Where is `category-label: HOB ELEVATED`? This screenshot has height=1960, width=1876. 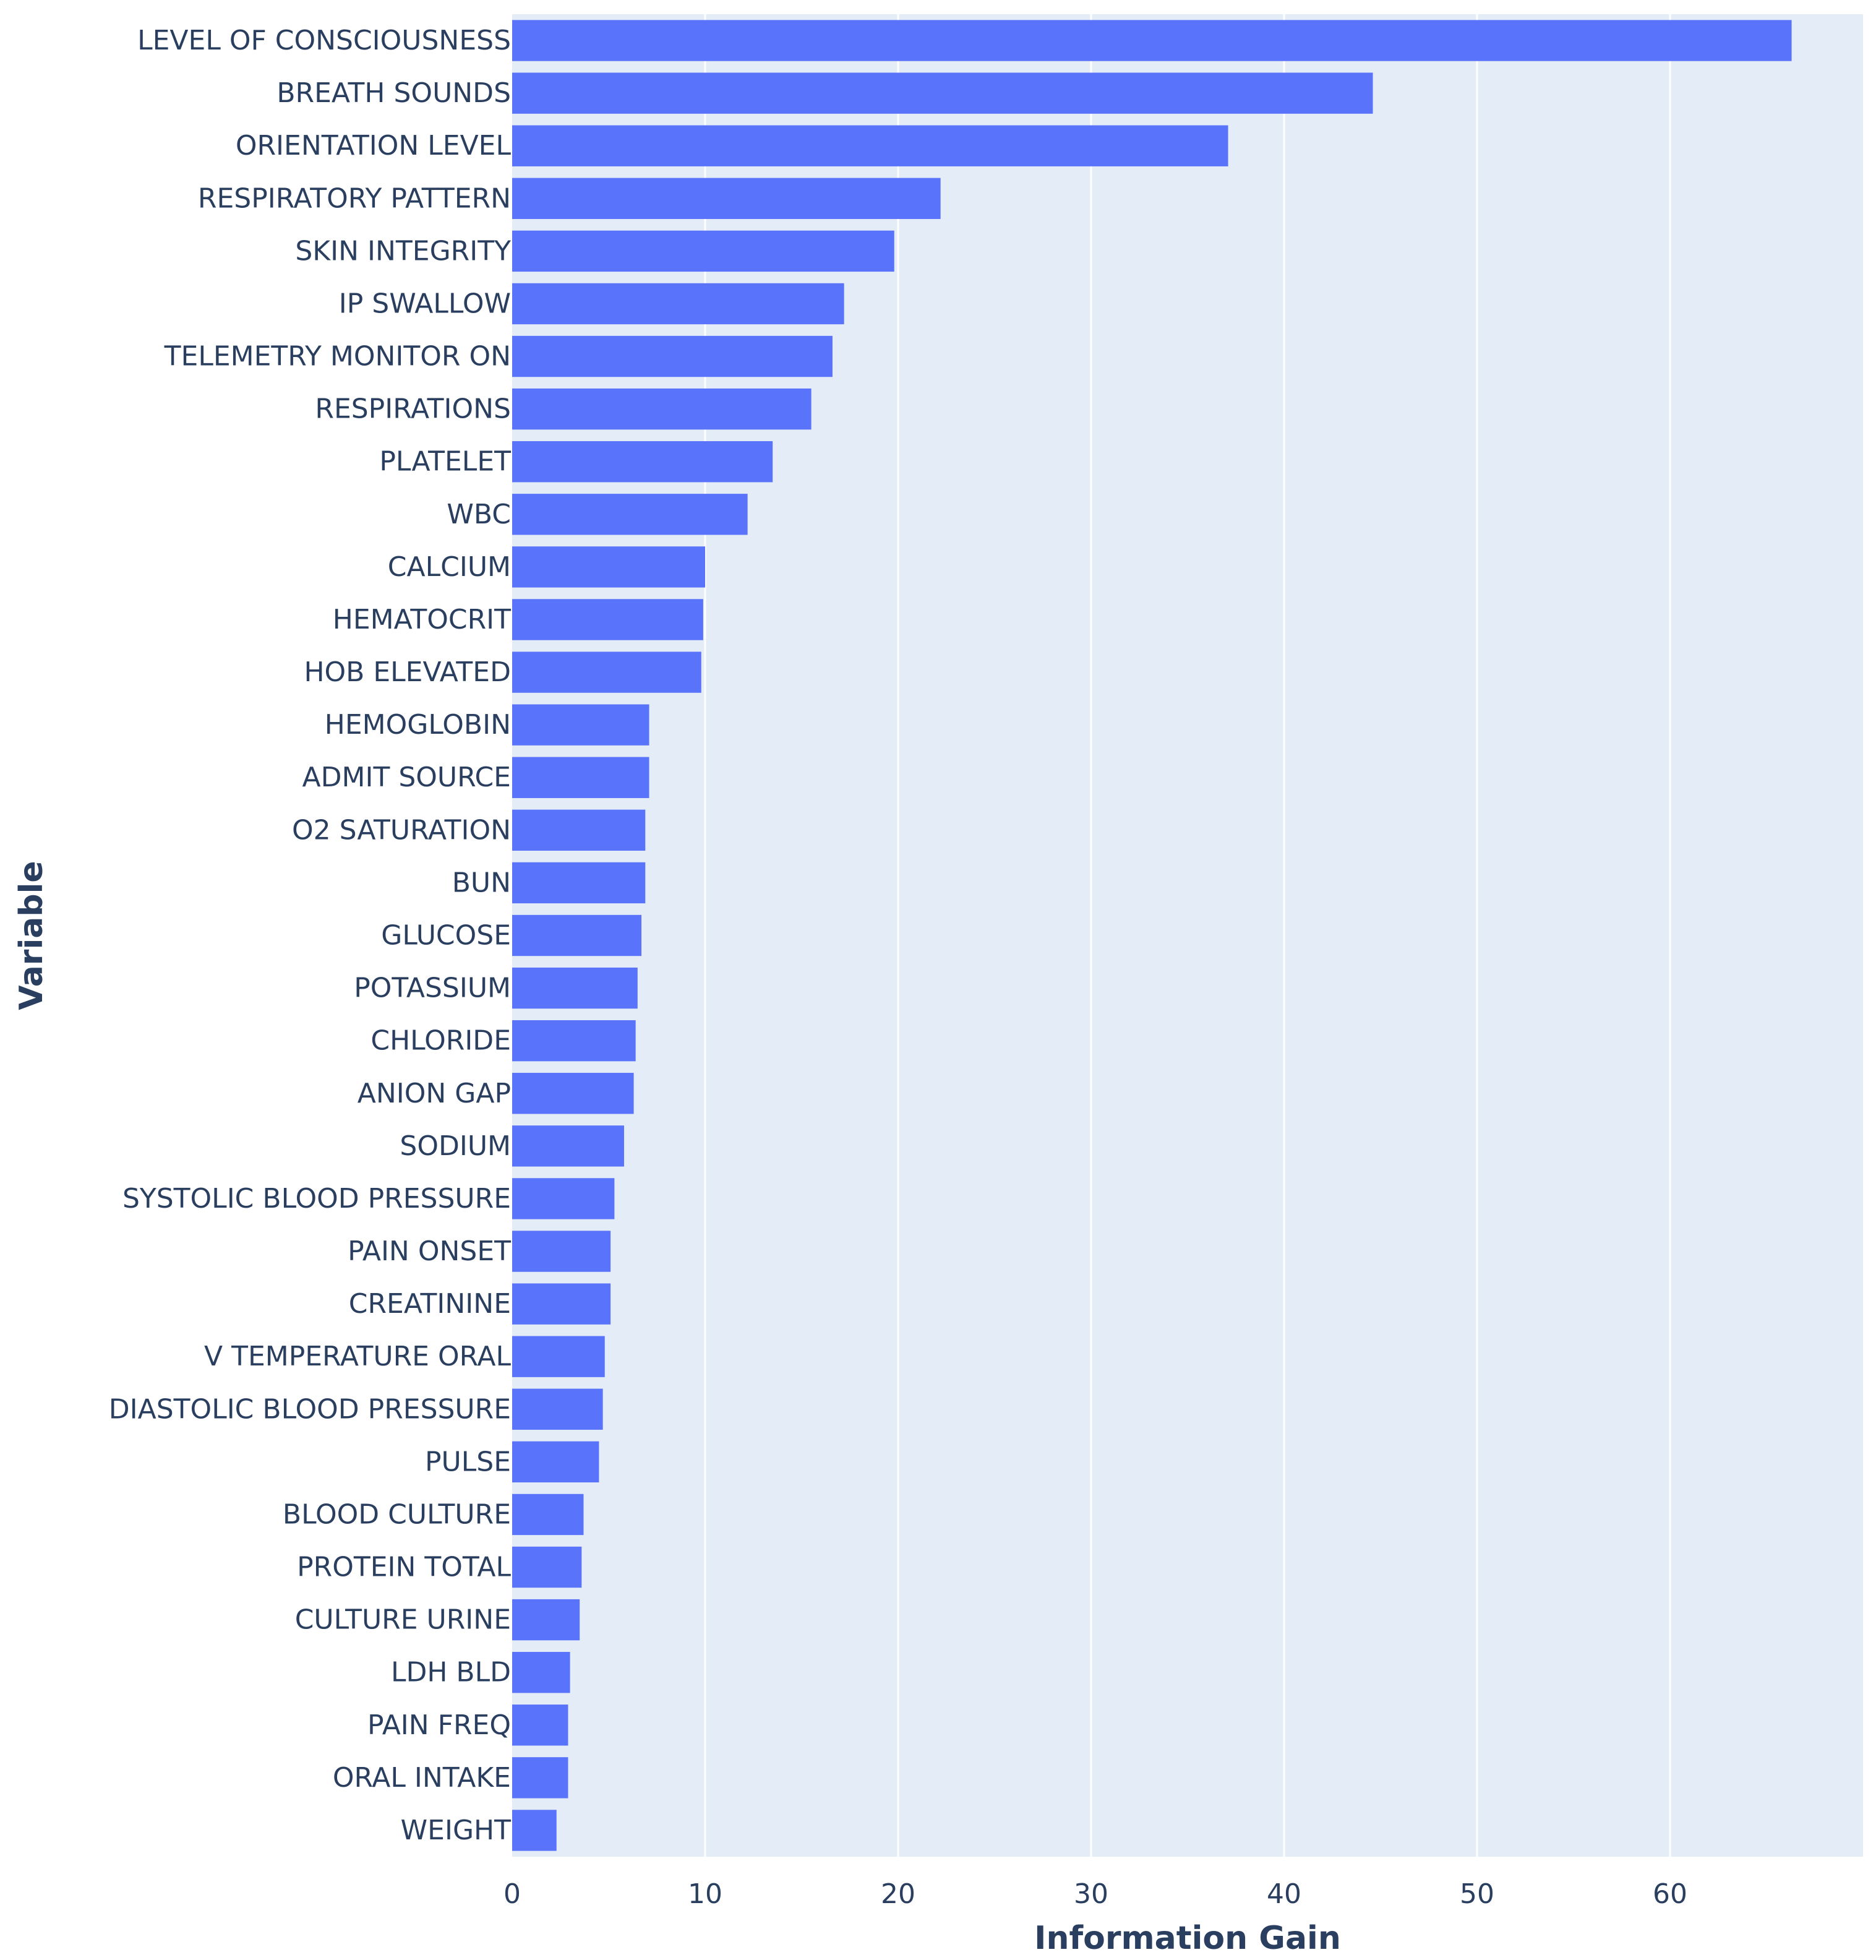 category-label: HOB ELEVATED is located at coordinates (407, 672).